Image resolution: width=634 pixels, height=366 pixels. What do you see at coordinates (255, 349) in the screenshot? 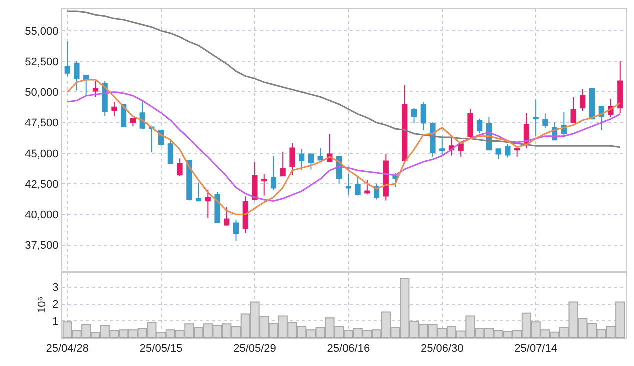
I see `x-tick-label: 25/05/29` at bounding box center [255, 349].